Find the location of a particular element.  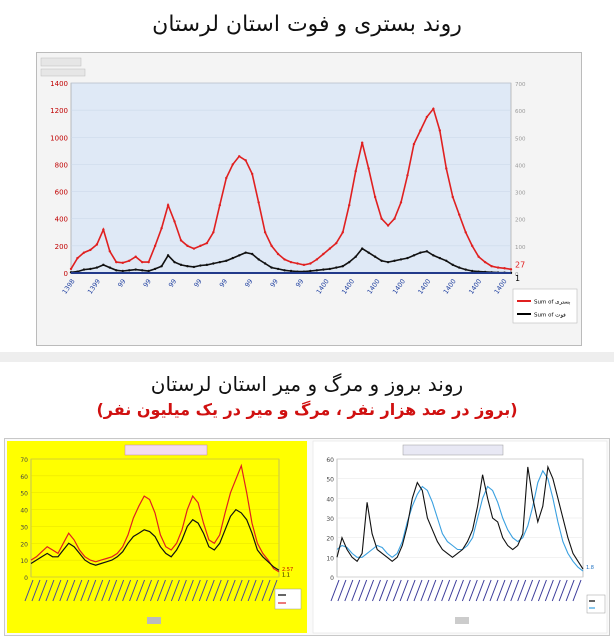

legend-box is located at coordinates (288, 599).